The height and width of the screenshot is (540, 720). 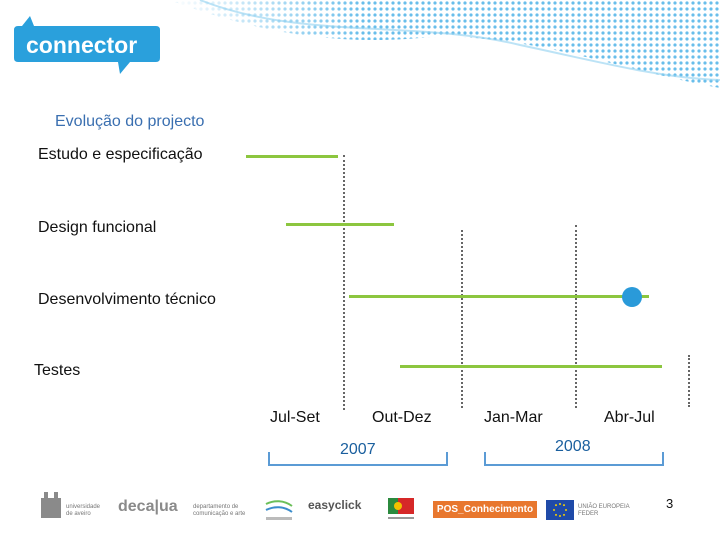 I want to click on gantt-bar-design, so click(x=340, y=224).